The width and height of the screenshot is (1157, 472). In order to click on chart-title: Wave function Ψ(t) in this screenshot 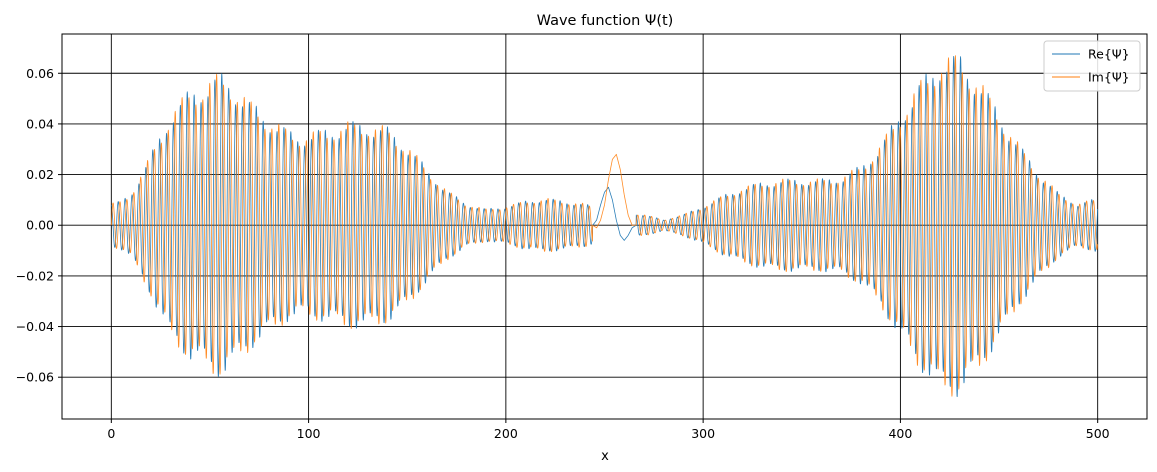, I will do `click(605, 21)`.